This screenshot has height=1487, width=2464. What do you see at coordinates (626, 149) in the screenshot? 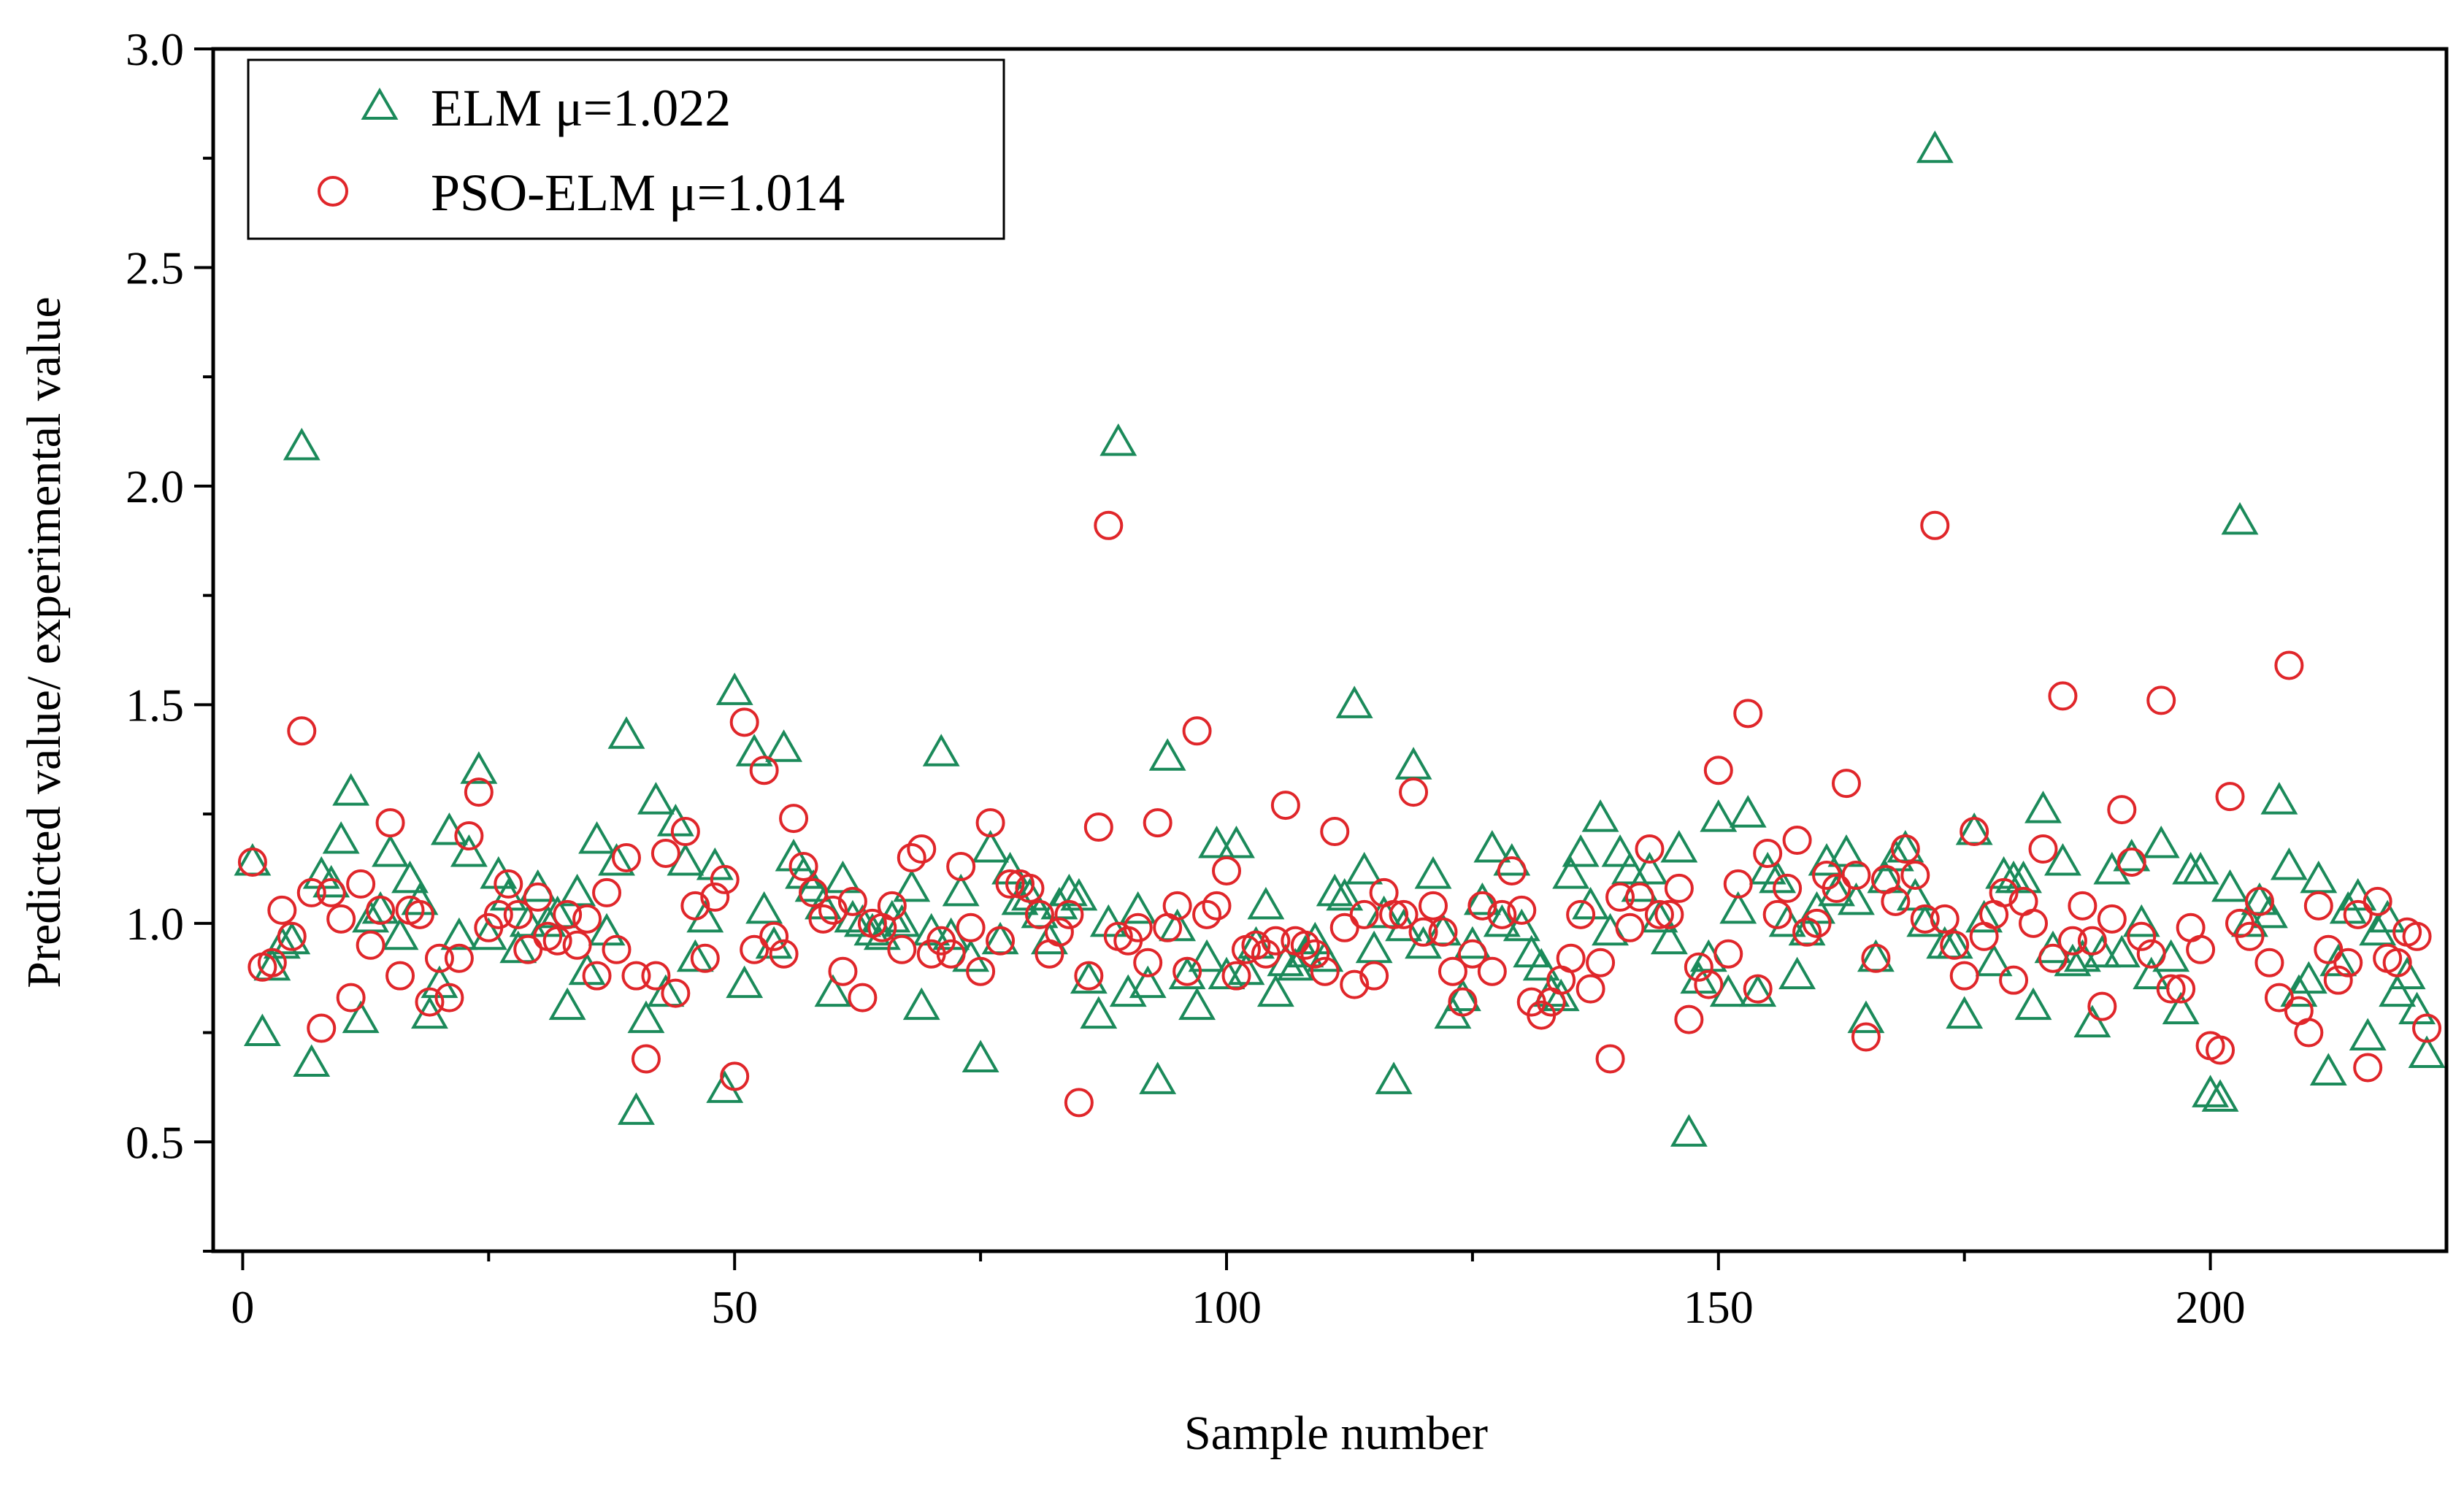
I see `legend: ELM μ=1.022 PSO-ELM μ=1.014` at bounding box center [626, 149].